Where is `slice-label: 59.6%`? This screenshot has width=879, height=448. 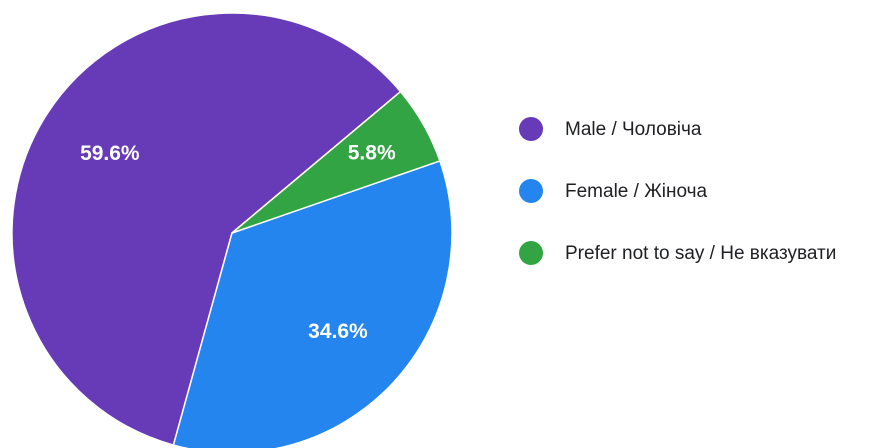
slice-label: 59.6% is located at coordinates (110, 153).